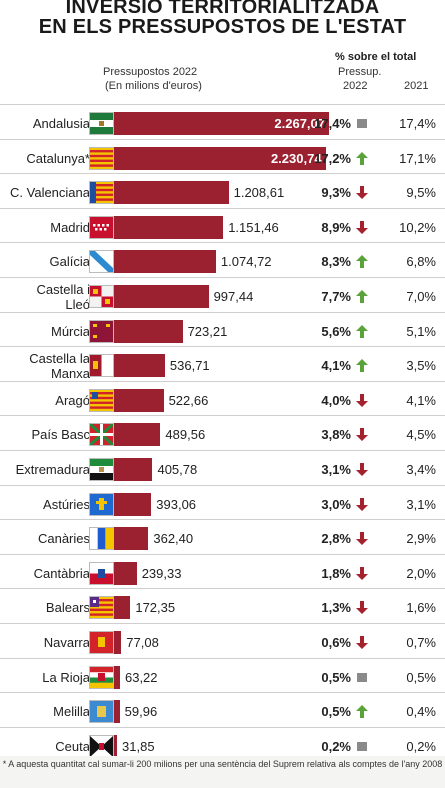 The height and width of the screenshot is (788, 445). I want to click on col-2021-header: 2021, so click(416, 86).